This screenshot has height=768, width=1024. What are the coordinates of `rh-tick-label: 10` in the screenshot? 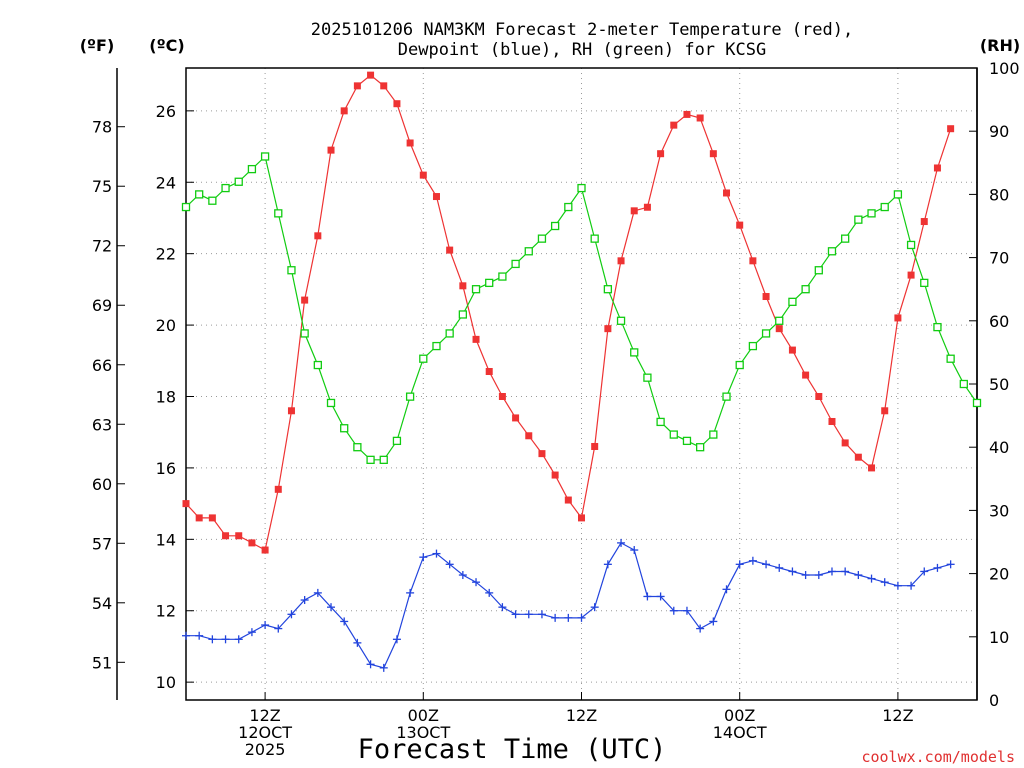 It's located at (999, 637).